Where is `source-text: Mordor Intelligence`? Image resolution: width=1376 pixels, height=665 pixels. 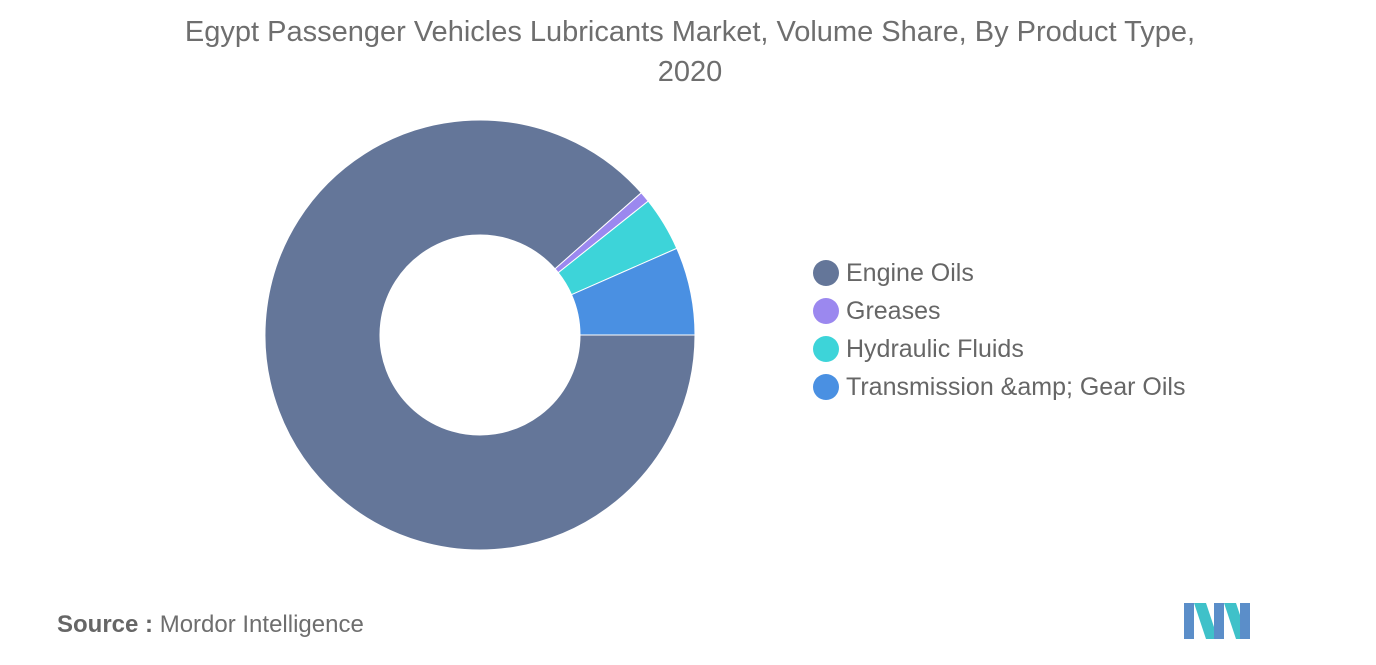
source-text: Mordor Intelligence is located at coordinates (261, 624).